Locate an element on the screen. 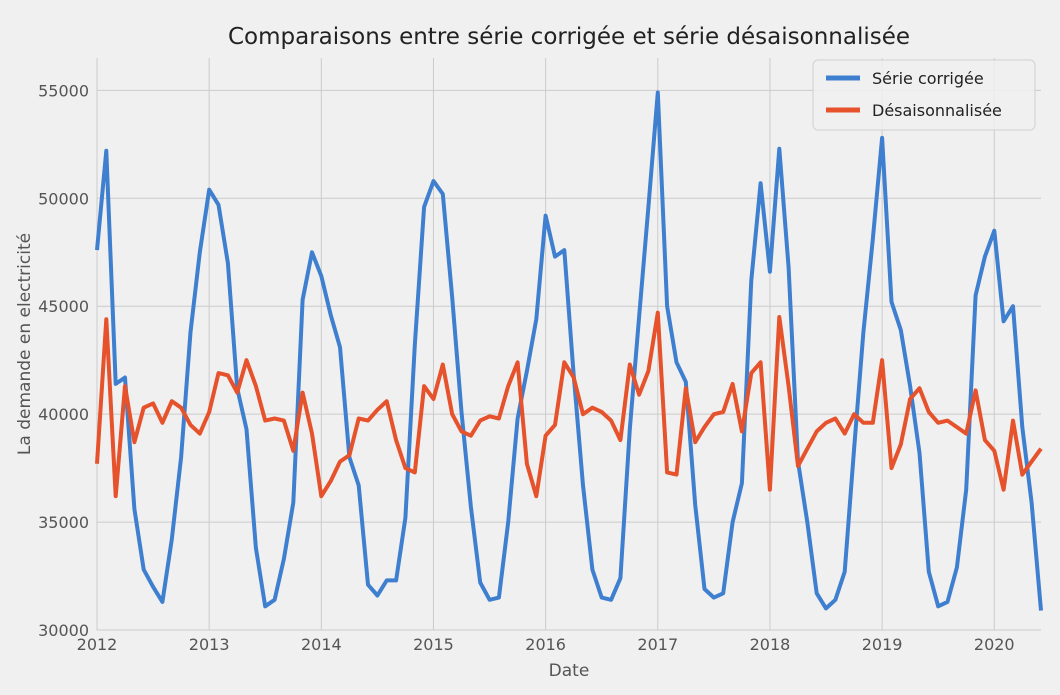 Image resolution: width=1060 pixels, height=695 pixels. y-tick-label: 45000 is located at coordinates (63, 306).